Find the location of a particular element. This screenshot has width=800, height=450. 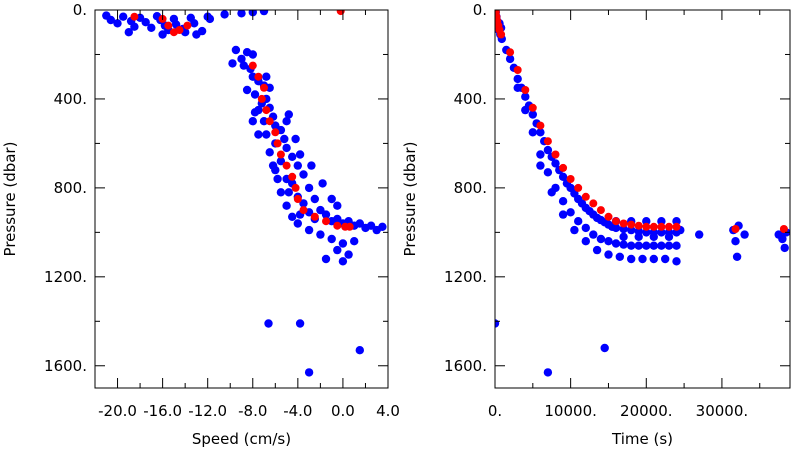

speed-x-tick-label: -12.0 is located at coordinates (207, 411).